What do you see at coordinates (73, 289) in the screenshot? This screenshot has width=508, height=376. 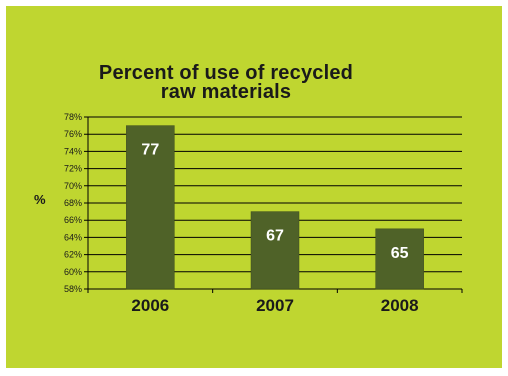 I see `y-tick-label: 58%` at bounding box center [73, 289].